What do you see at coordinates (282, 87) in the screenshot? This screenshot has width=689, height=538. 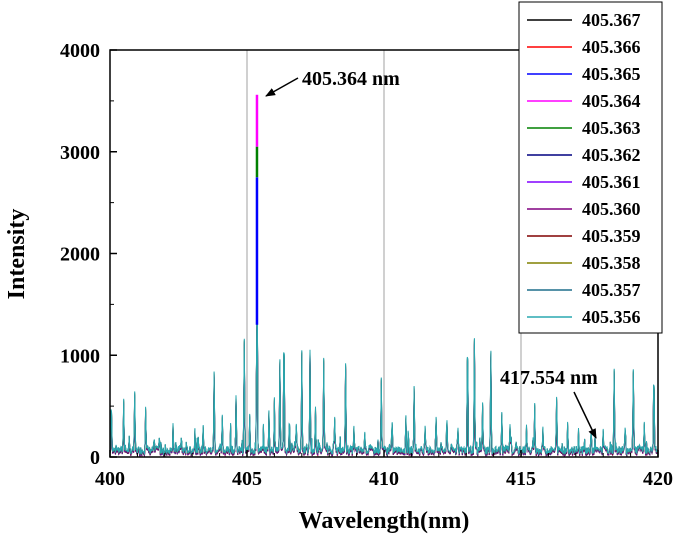 I see `annotation-arrow-main-peak` at bounding box center [282, 87].